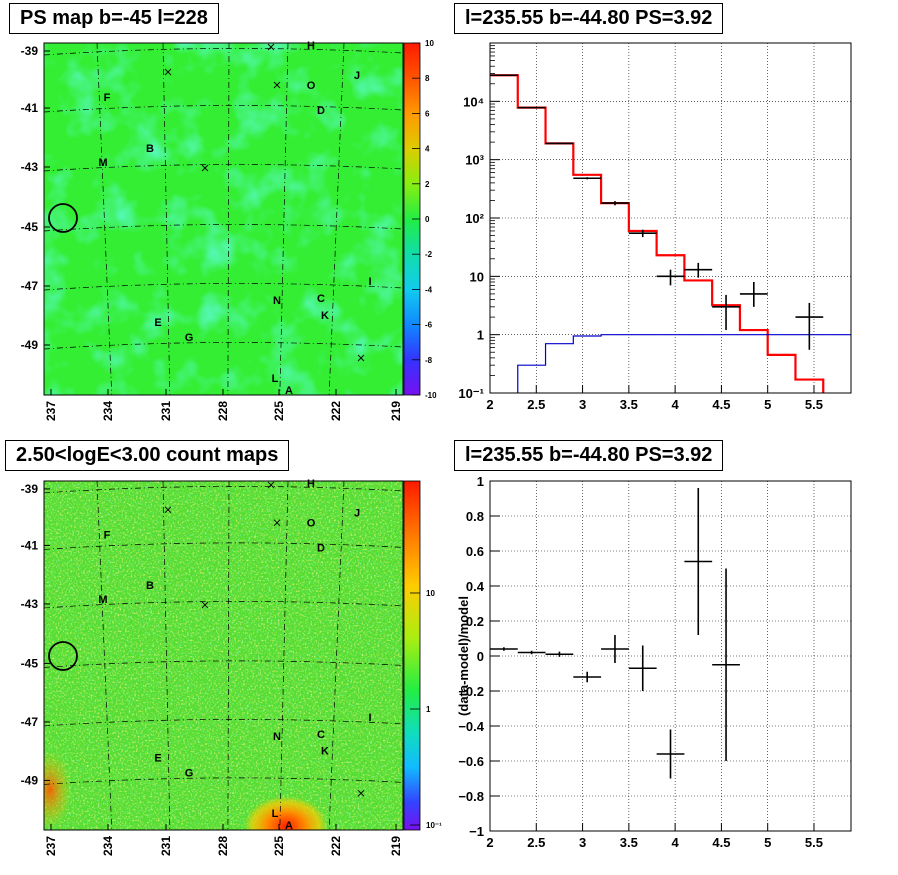 This screenshot has width=898, height=875. What do you see at coordinates (427, 184) in the screenshot?
I see `ps-colorbar-label: 2` at bounding box center [427, 184].